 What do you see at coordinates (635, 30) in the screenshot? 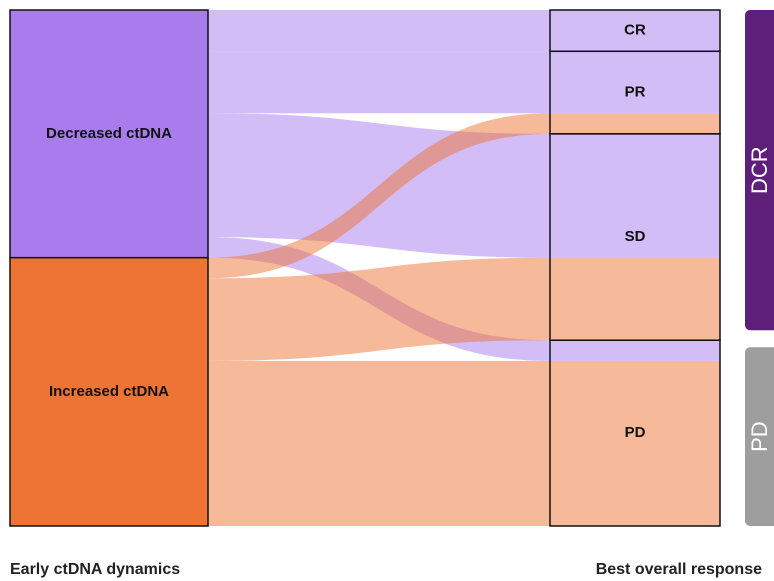
I see `node-label: CR` at bounding box center [635, 30].